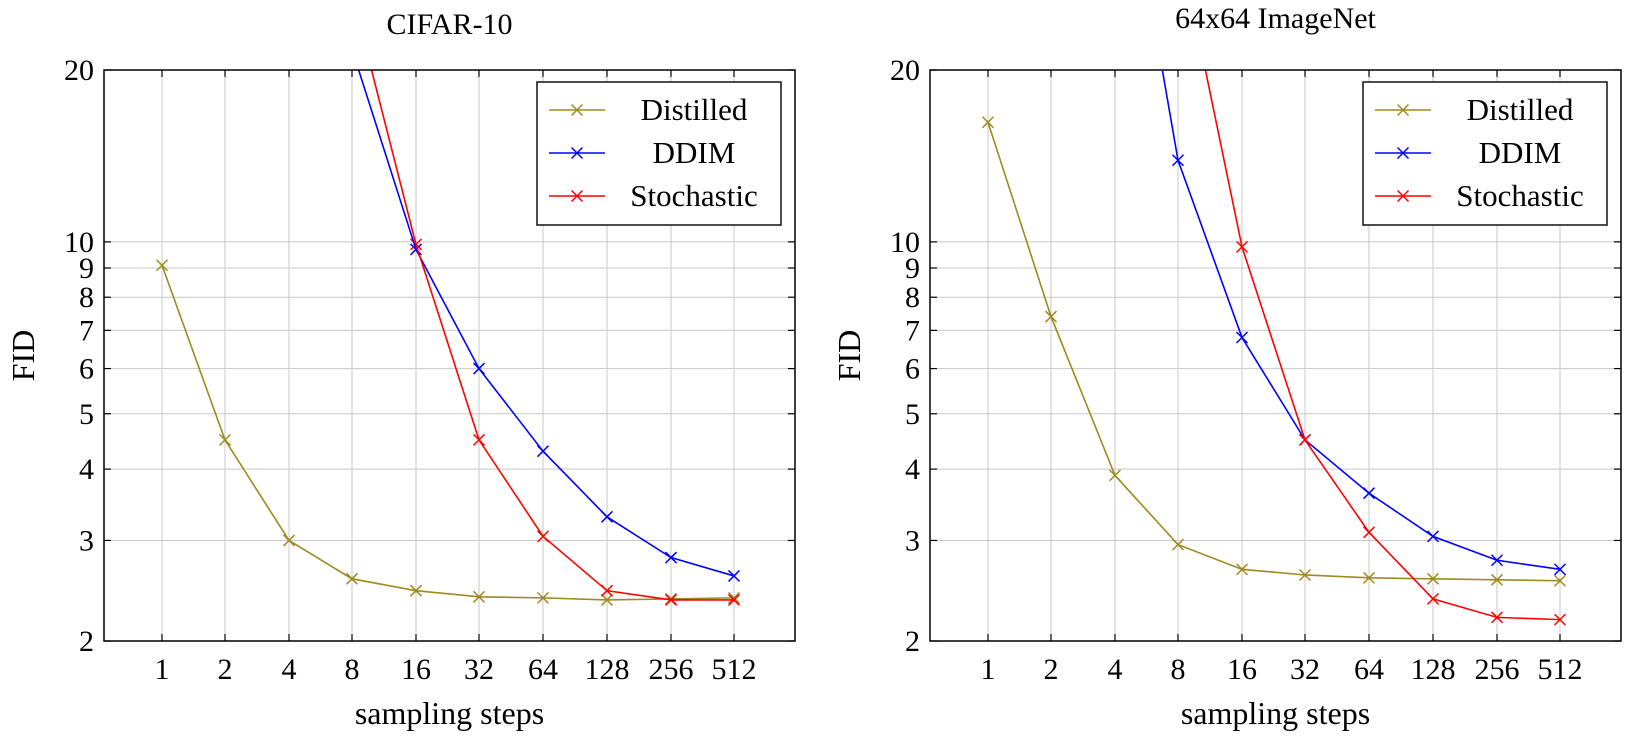 The height and width of the screenshot is (743, 1634). Describe the element at coordinates (849, 356) in the screenshot. I see `y-axis-label: FID` at that location.